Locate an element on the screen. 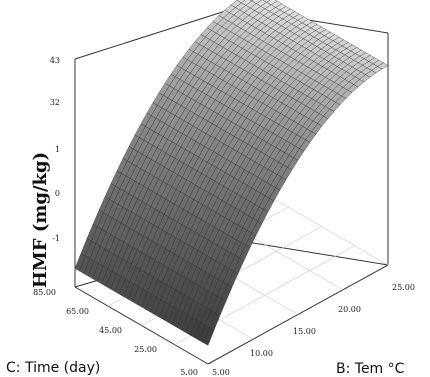  z-axis-ticks: 43 32 1 0 -1 is located at coordinates (55, 149).